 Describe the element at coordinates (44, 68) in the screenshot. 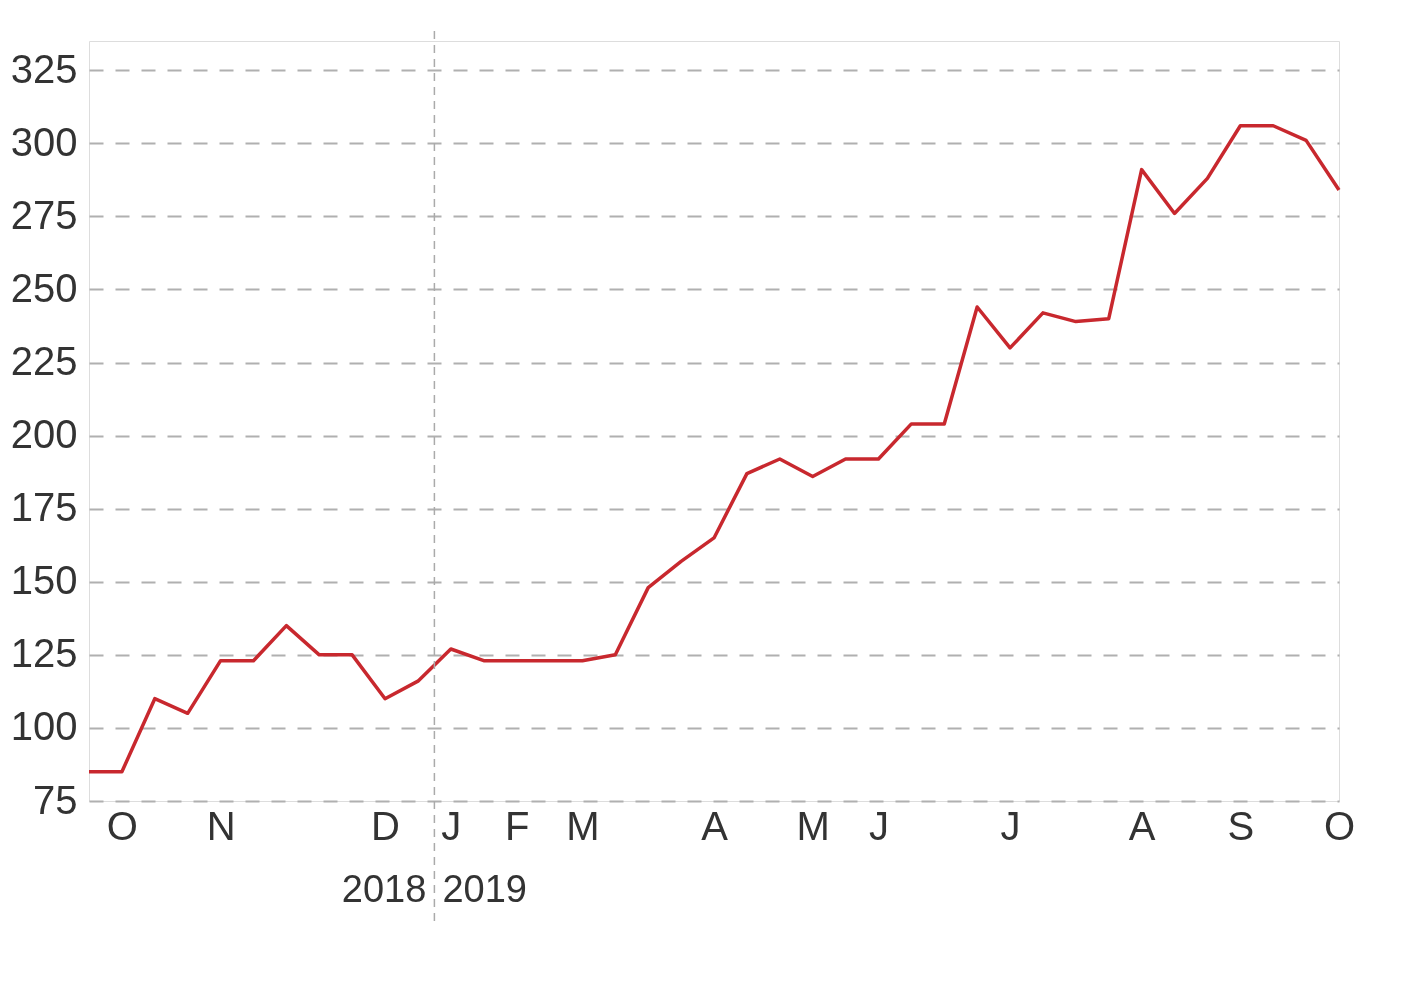

I see `y-tick-label: 325` at that location.